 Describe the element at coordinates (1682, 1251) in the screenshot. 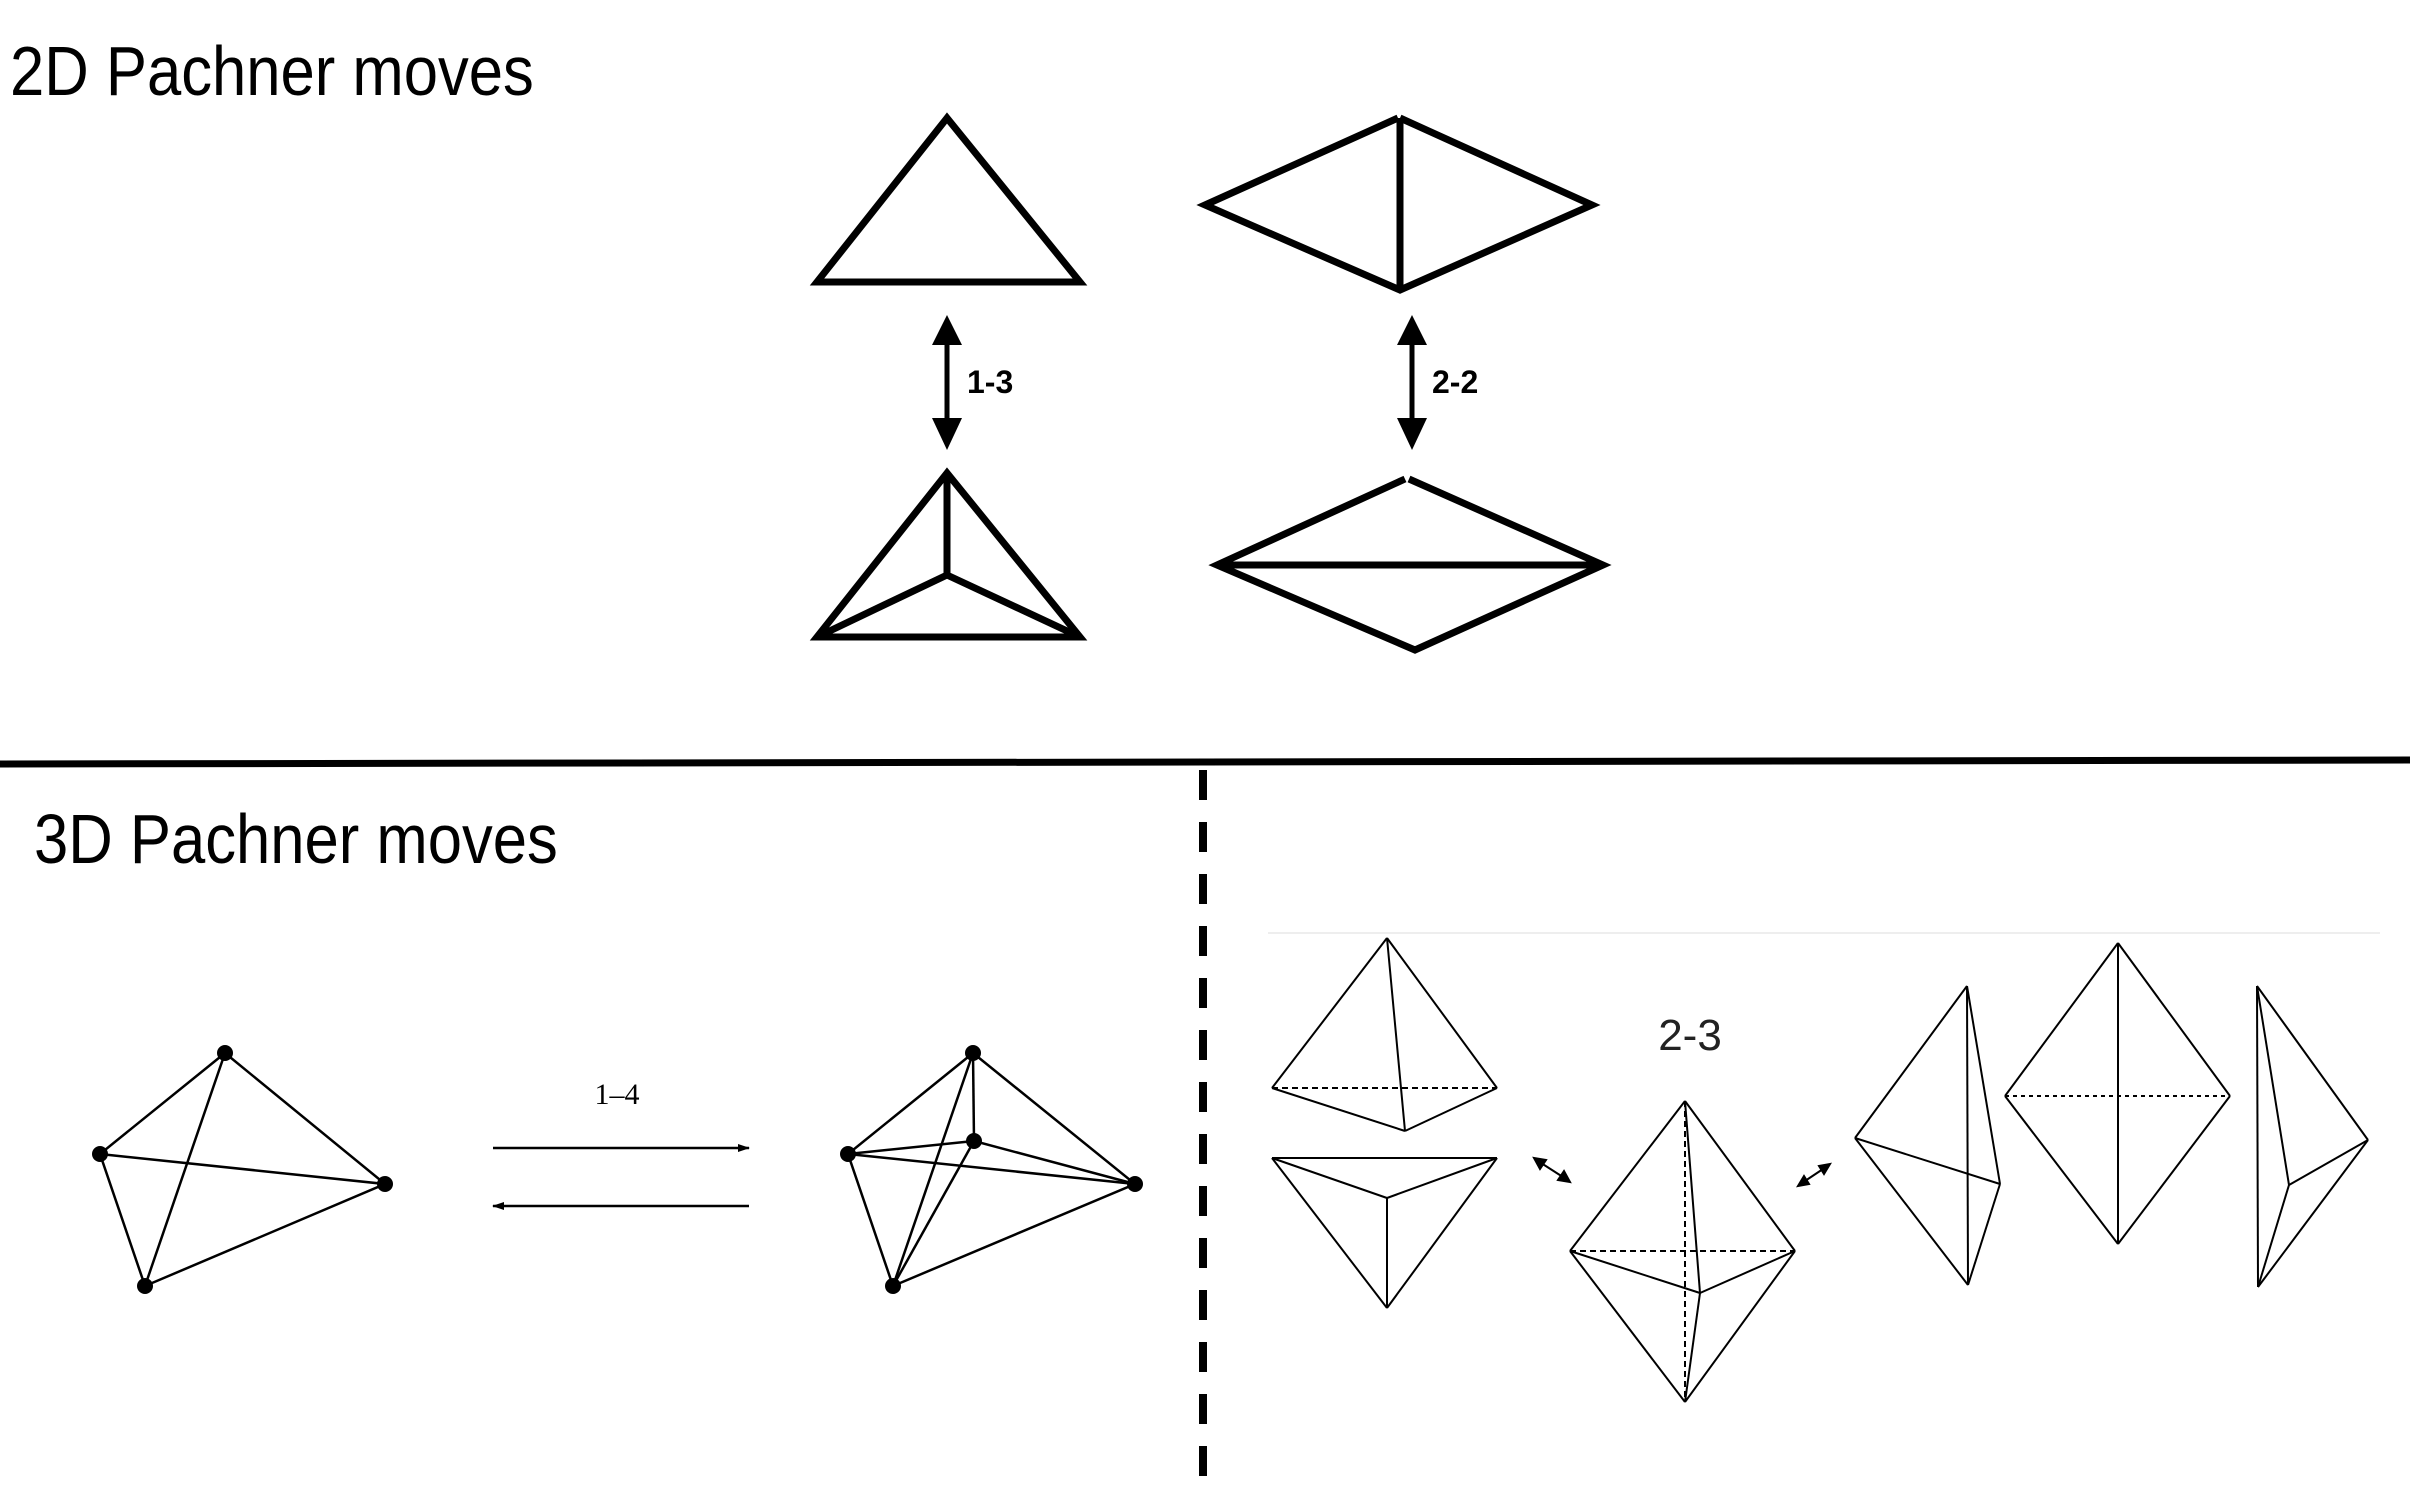

I see `triangular-bipyramid` at that location.